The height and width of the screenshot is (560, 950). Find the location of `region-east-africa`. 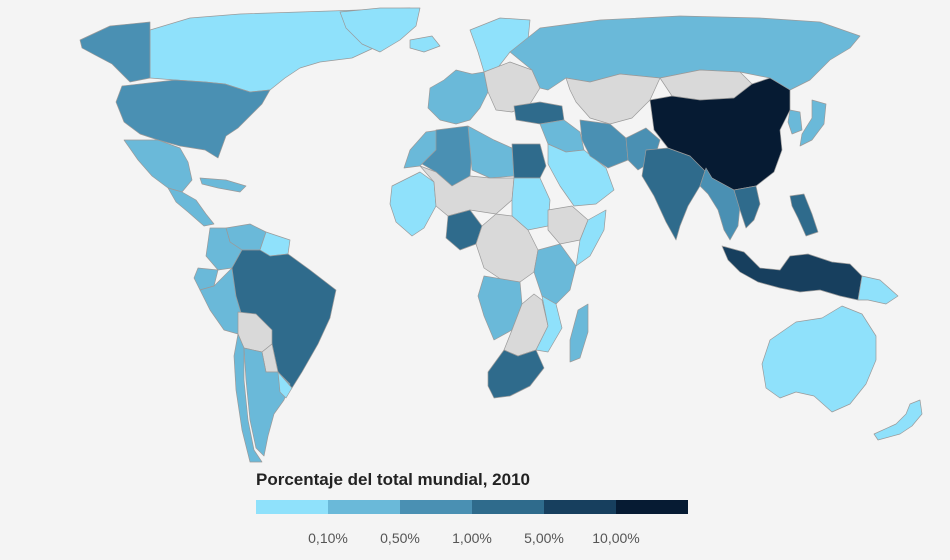

region-east-africa is located at coordinates (555, 274).